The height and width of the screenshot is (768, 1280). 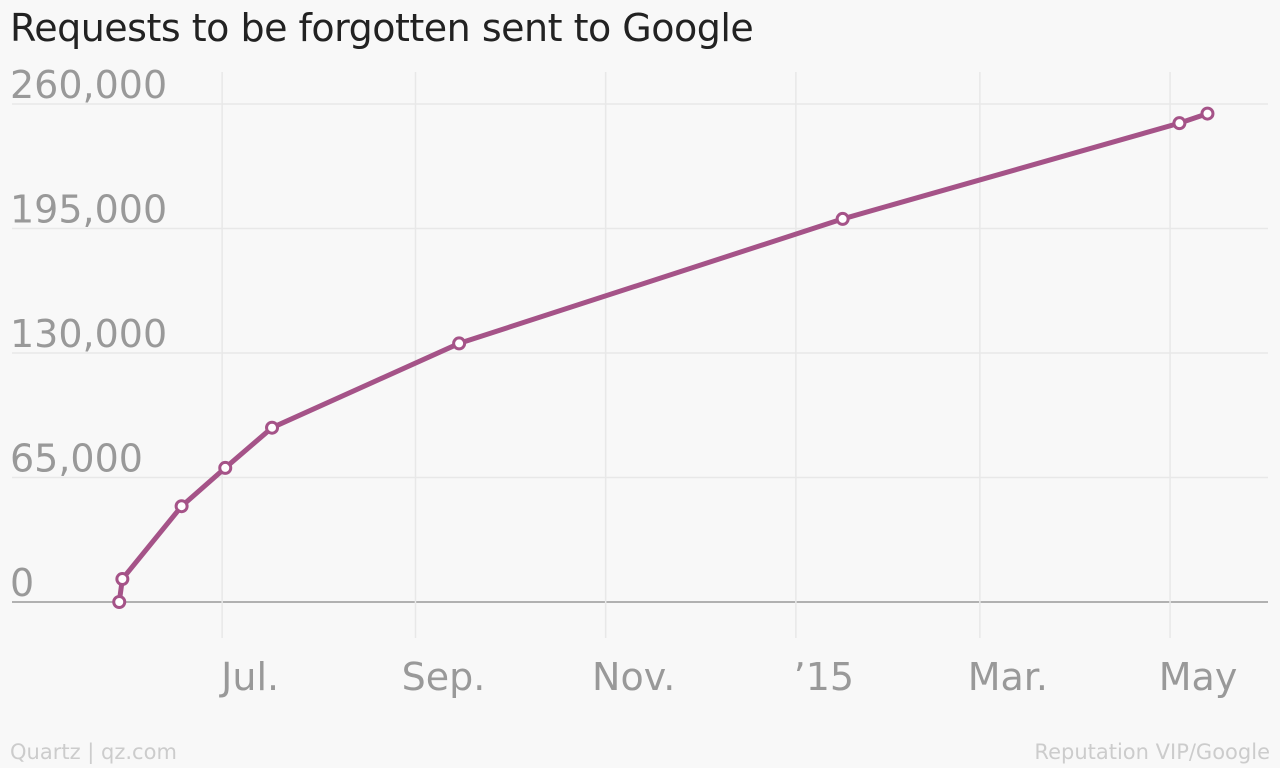 What do you see at coordinates (444, 677) in the screenshot?
I see `x-tick-label: Sep.` at bounding box center [444, 677].